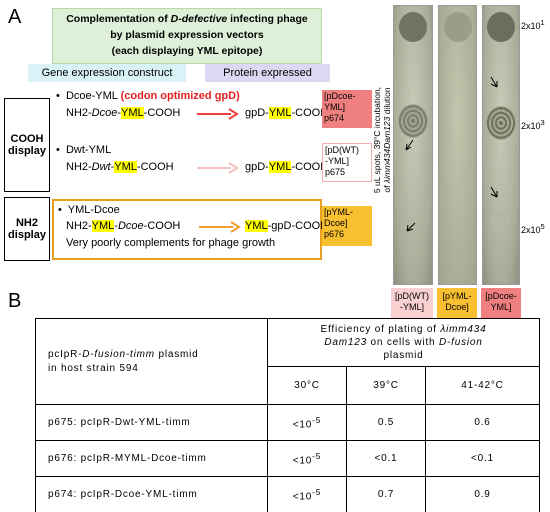 This screenshot has width=550, height=512. I want to click on dilution-label: 2x10⁵, so click(533, 228).